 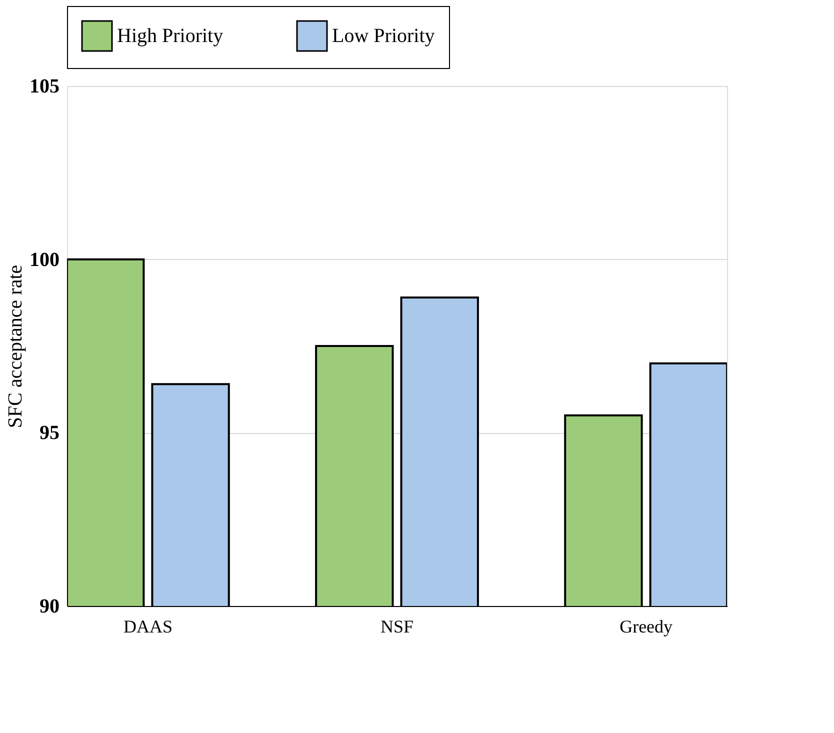 What do you see at coordinates (383, 36) in the screenshot?
I see `legend-label: Low Priority` at bounding box center [383, 36].